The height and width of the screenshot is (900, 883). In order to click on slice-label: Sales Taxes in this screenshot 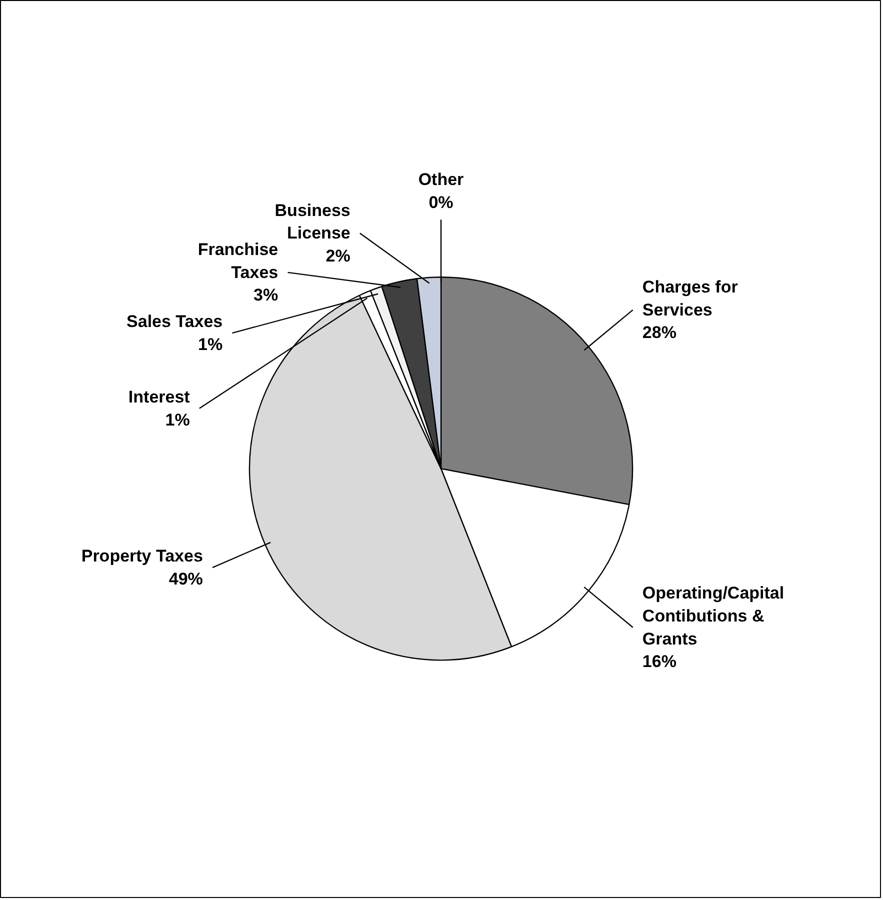, I will do `click(174, 322)`.